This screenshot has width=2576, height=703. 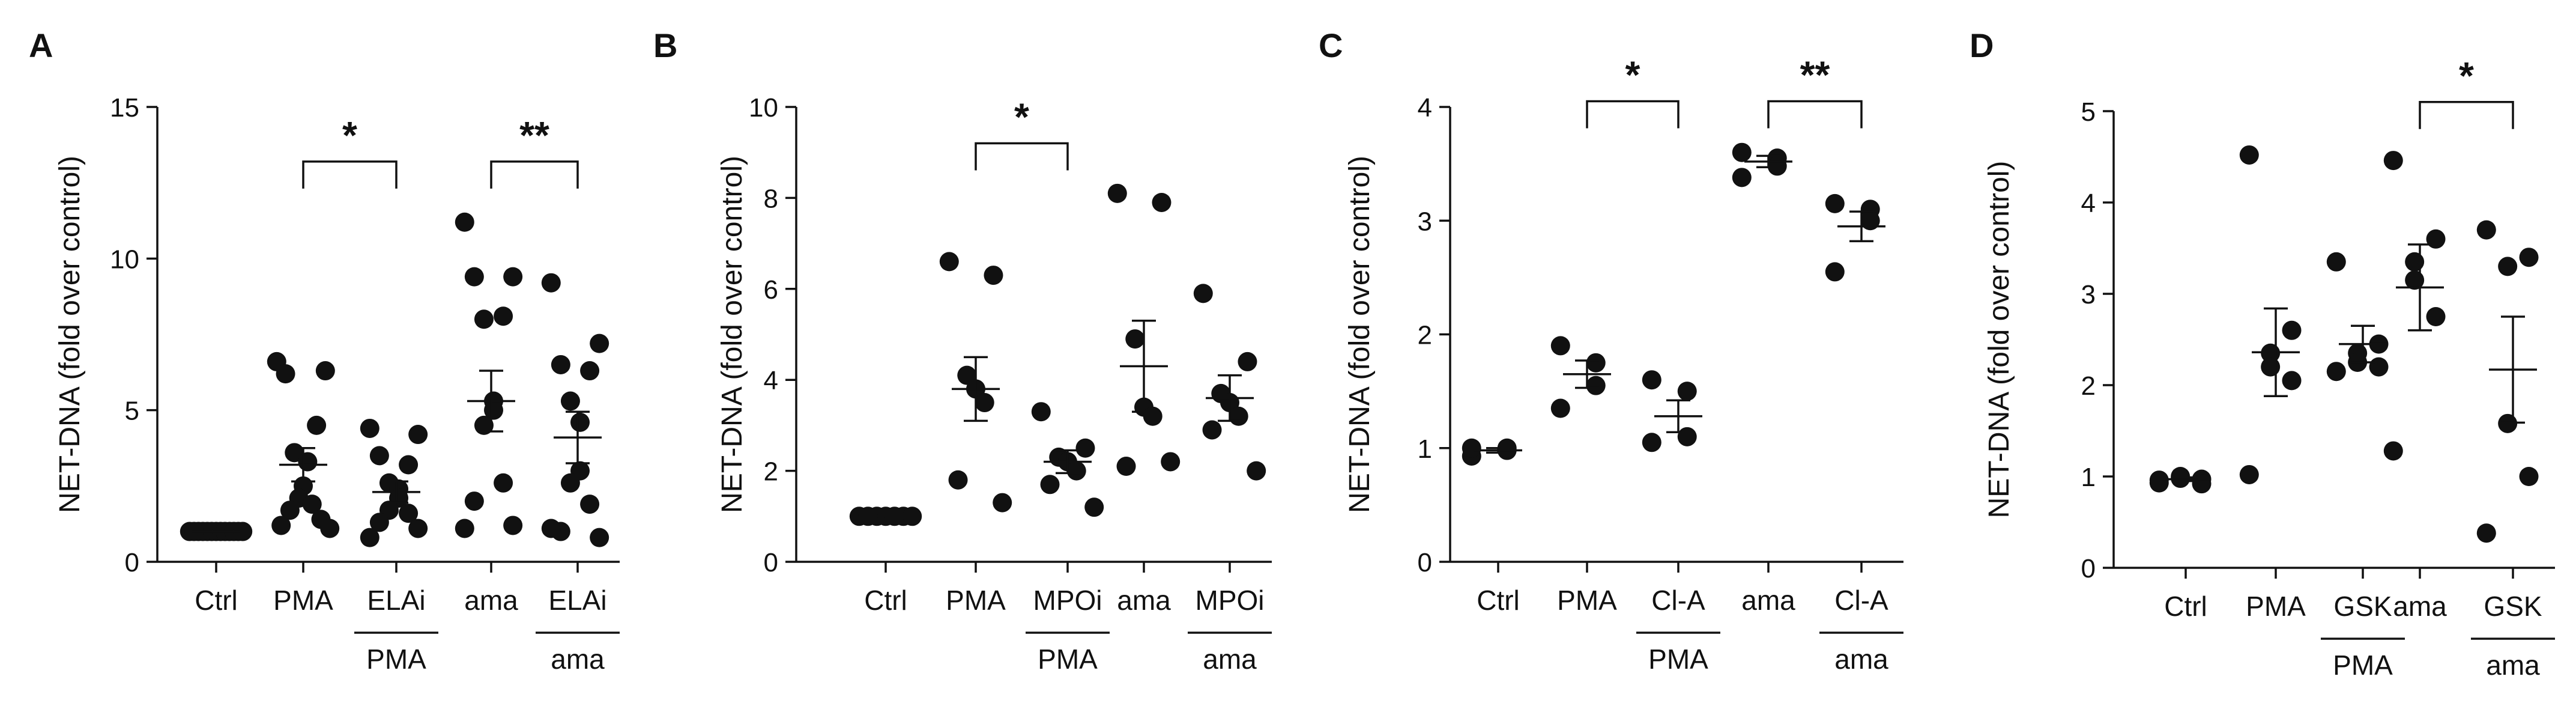 I want to click on x-category-label: ELAi, so click(x=396, y=600).